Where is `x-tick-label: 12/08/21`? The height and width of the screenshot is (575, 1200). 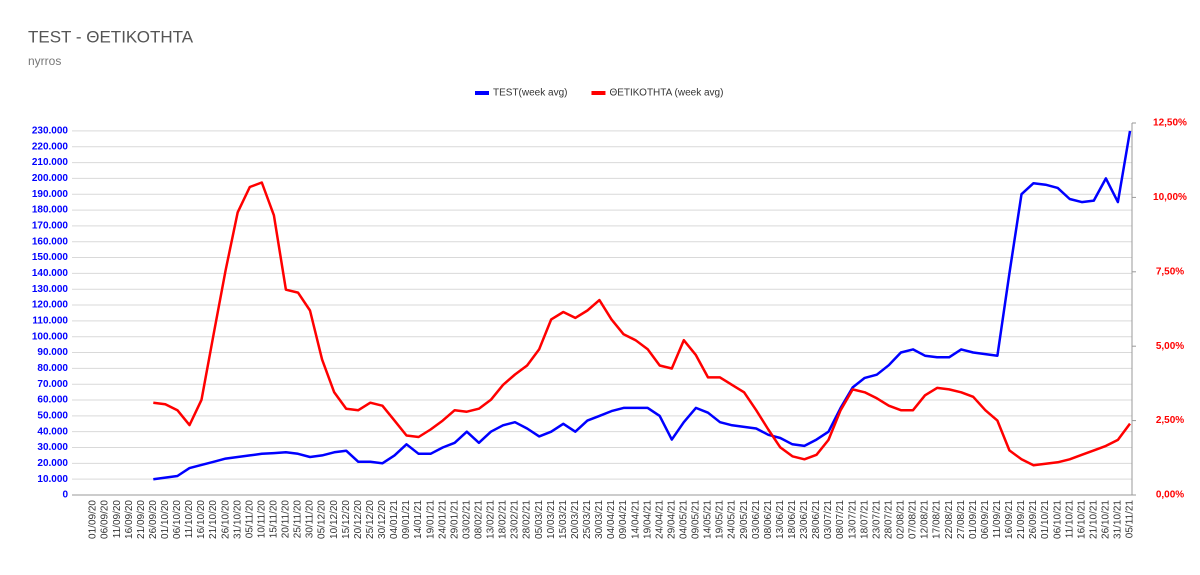
x-tick-label: 12/08/21 is located at coordinates (925, 519).